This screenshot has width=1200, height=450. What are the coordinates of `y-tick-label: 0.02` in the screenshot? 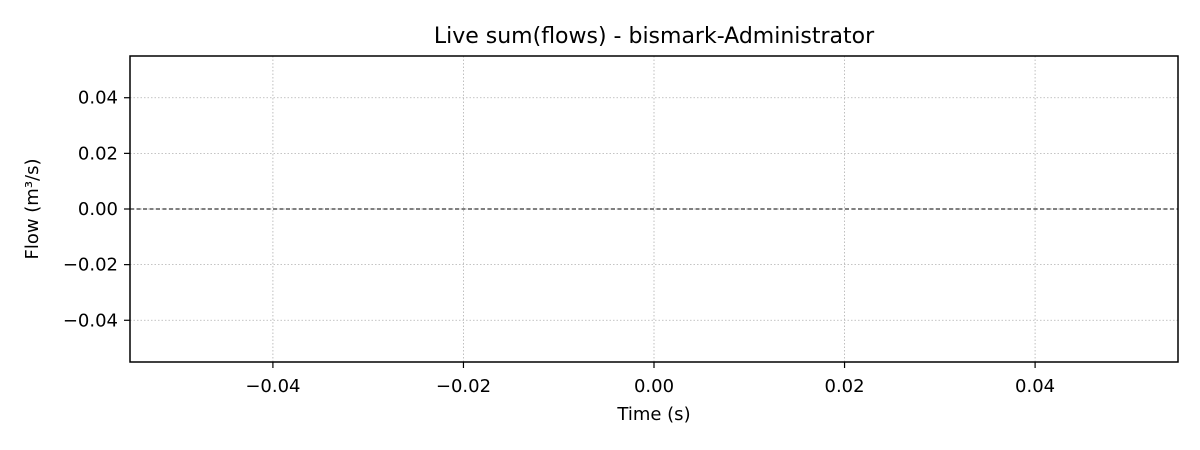 It's located at (98, 153).